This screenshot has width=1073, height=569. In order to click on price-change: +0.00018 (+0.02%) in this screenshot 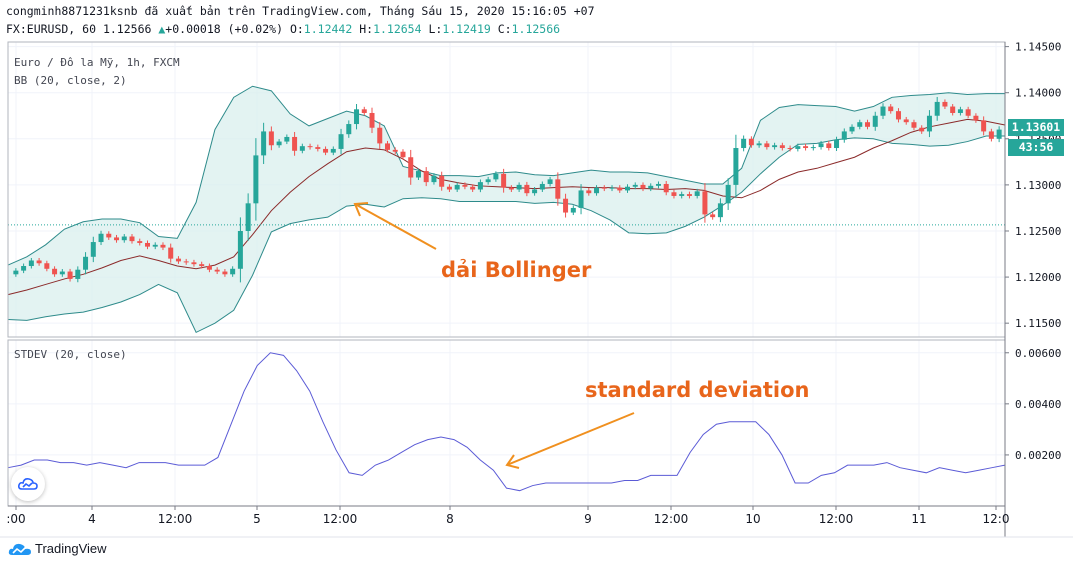, I will do `click(224, 29)`.